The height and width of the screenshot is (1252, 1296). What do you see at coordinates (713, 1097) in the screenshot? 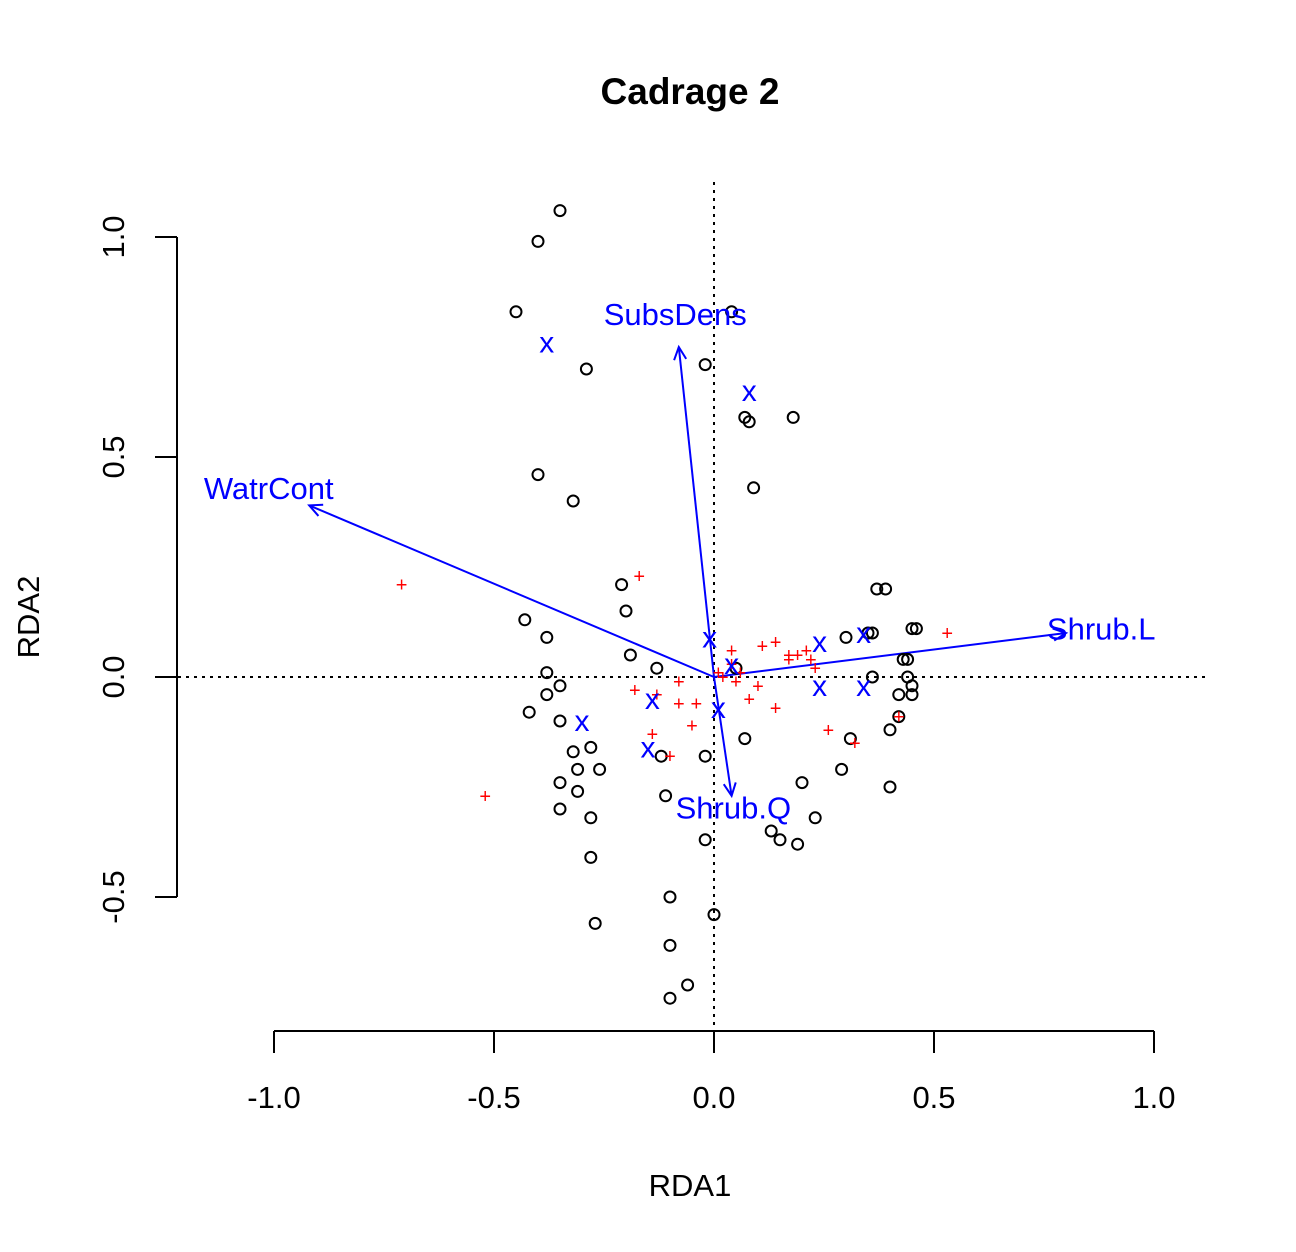
I see `x-tick-label: 0.0` at bounding box center [713, 1097].